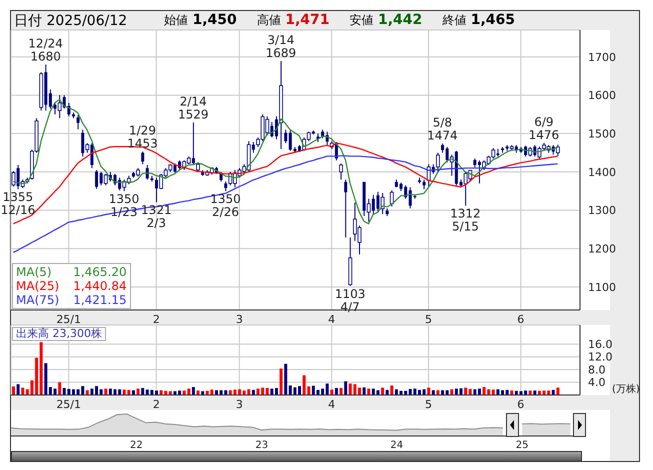 This screenshot has width=653, height=470. I want to click on annotation: 1321 2/3, so click(156, 216).